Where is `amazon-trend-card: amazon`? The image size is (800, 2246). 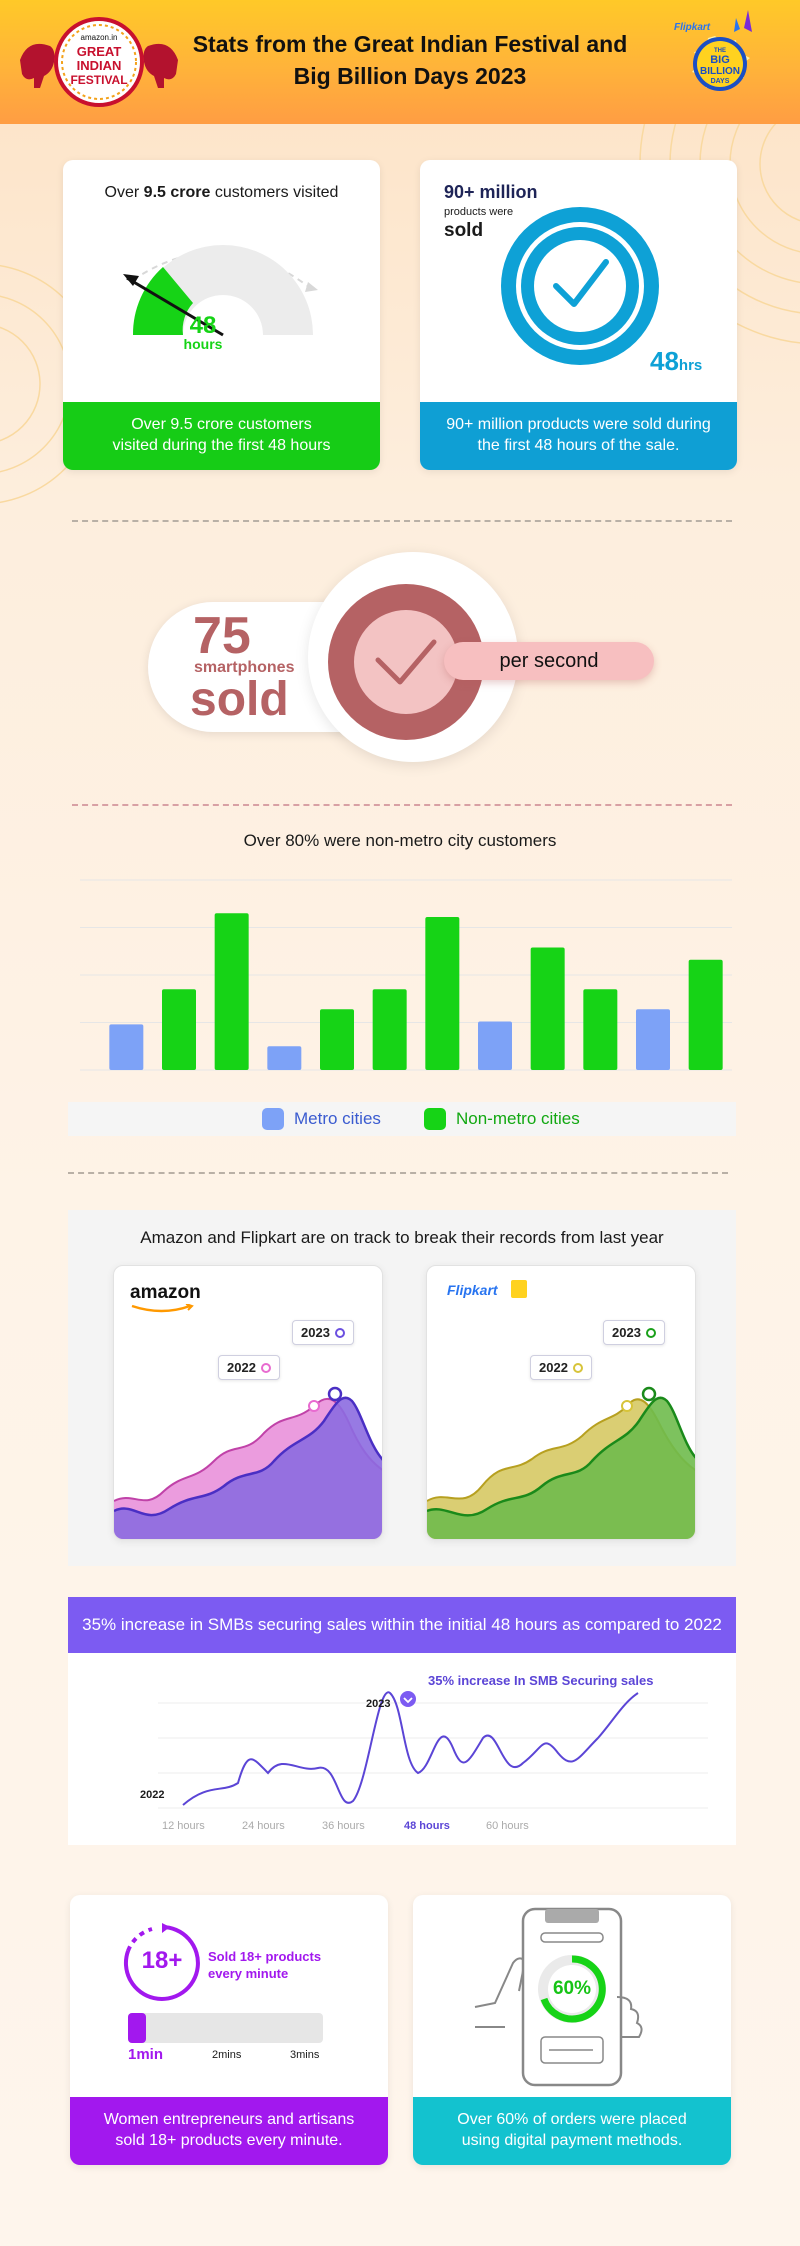 amazon-trend-card: amazon is located at coordinates (248, 1402).